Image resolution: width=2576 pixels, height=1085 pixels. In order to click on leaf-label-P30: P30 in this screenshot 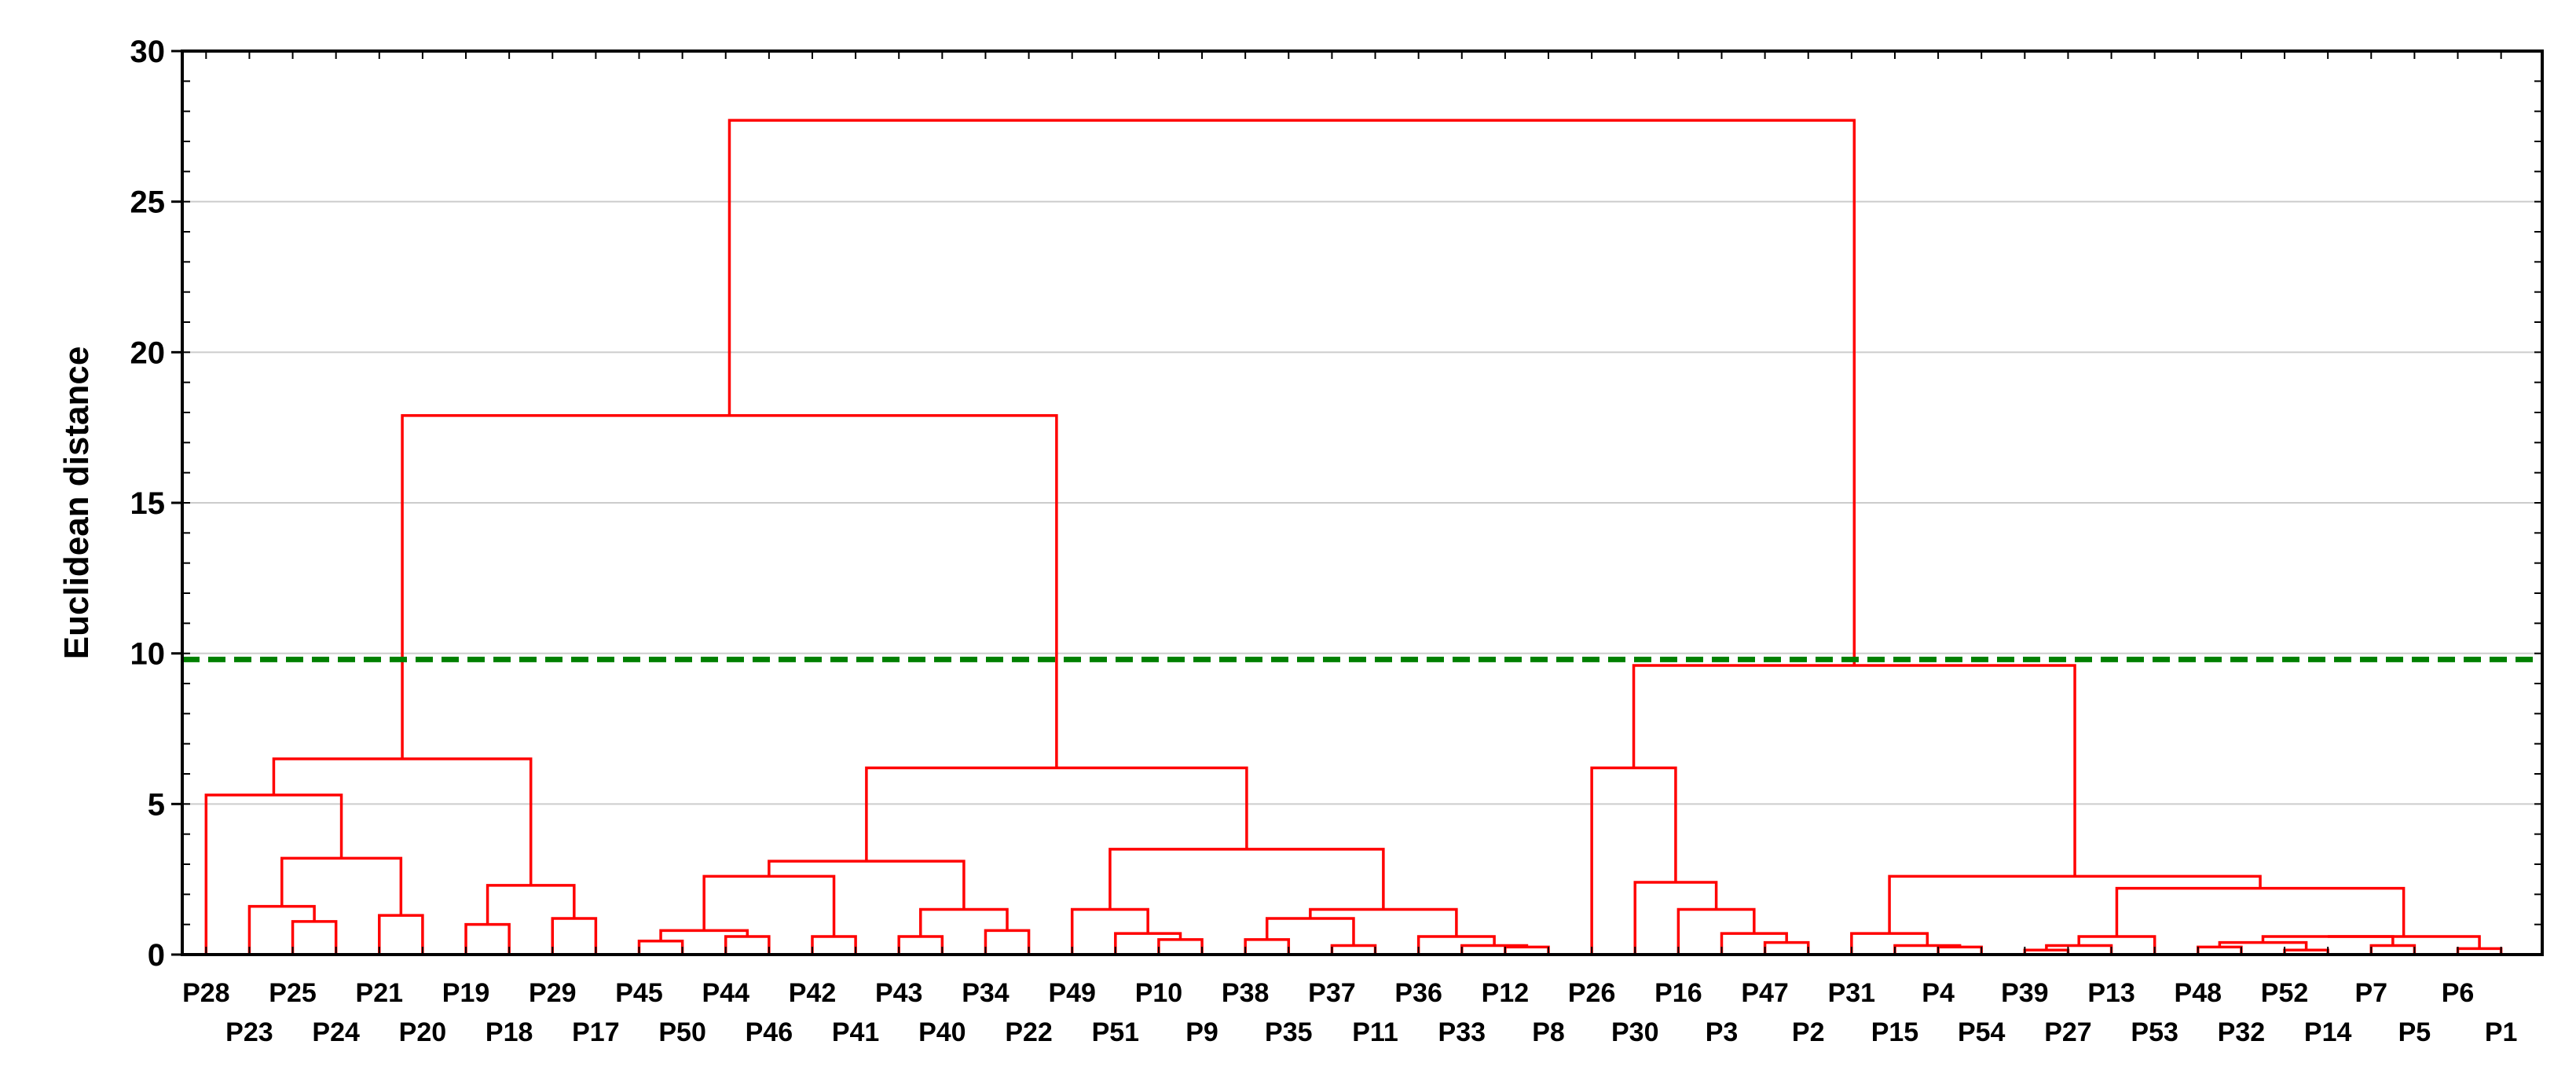, I will do `click(1635, 1032)`.